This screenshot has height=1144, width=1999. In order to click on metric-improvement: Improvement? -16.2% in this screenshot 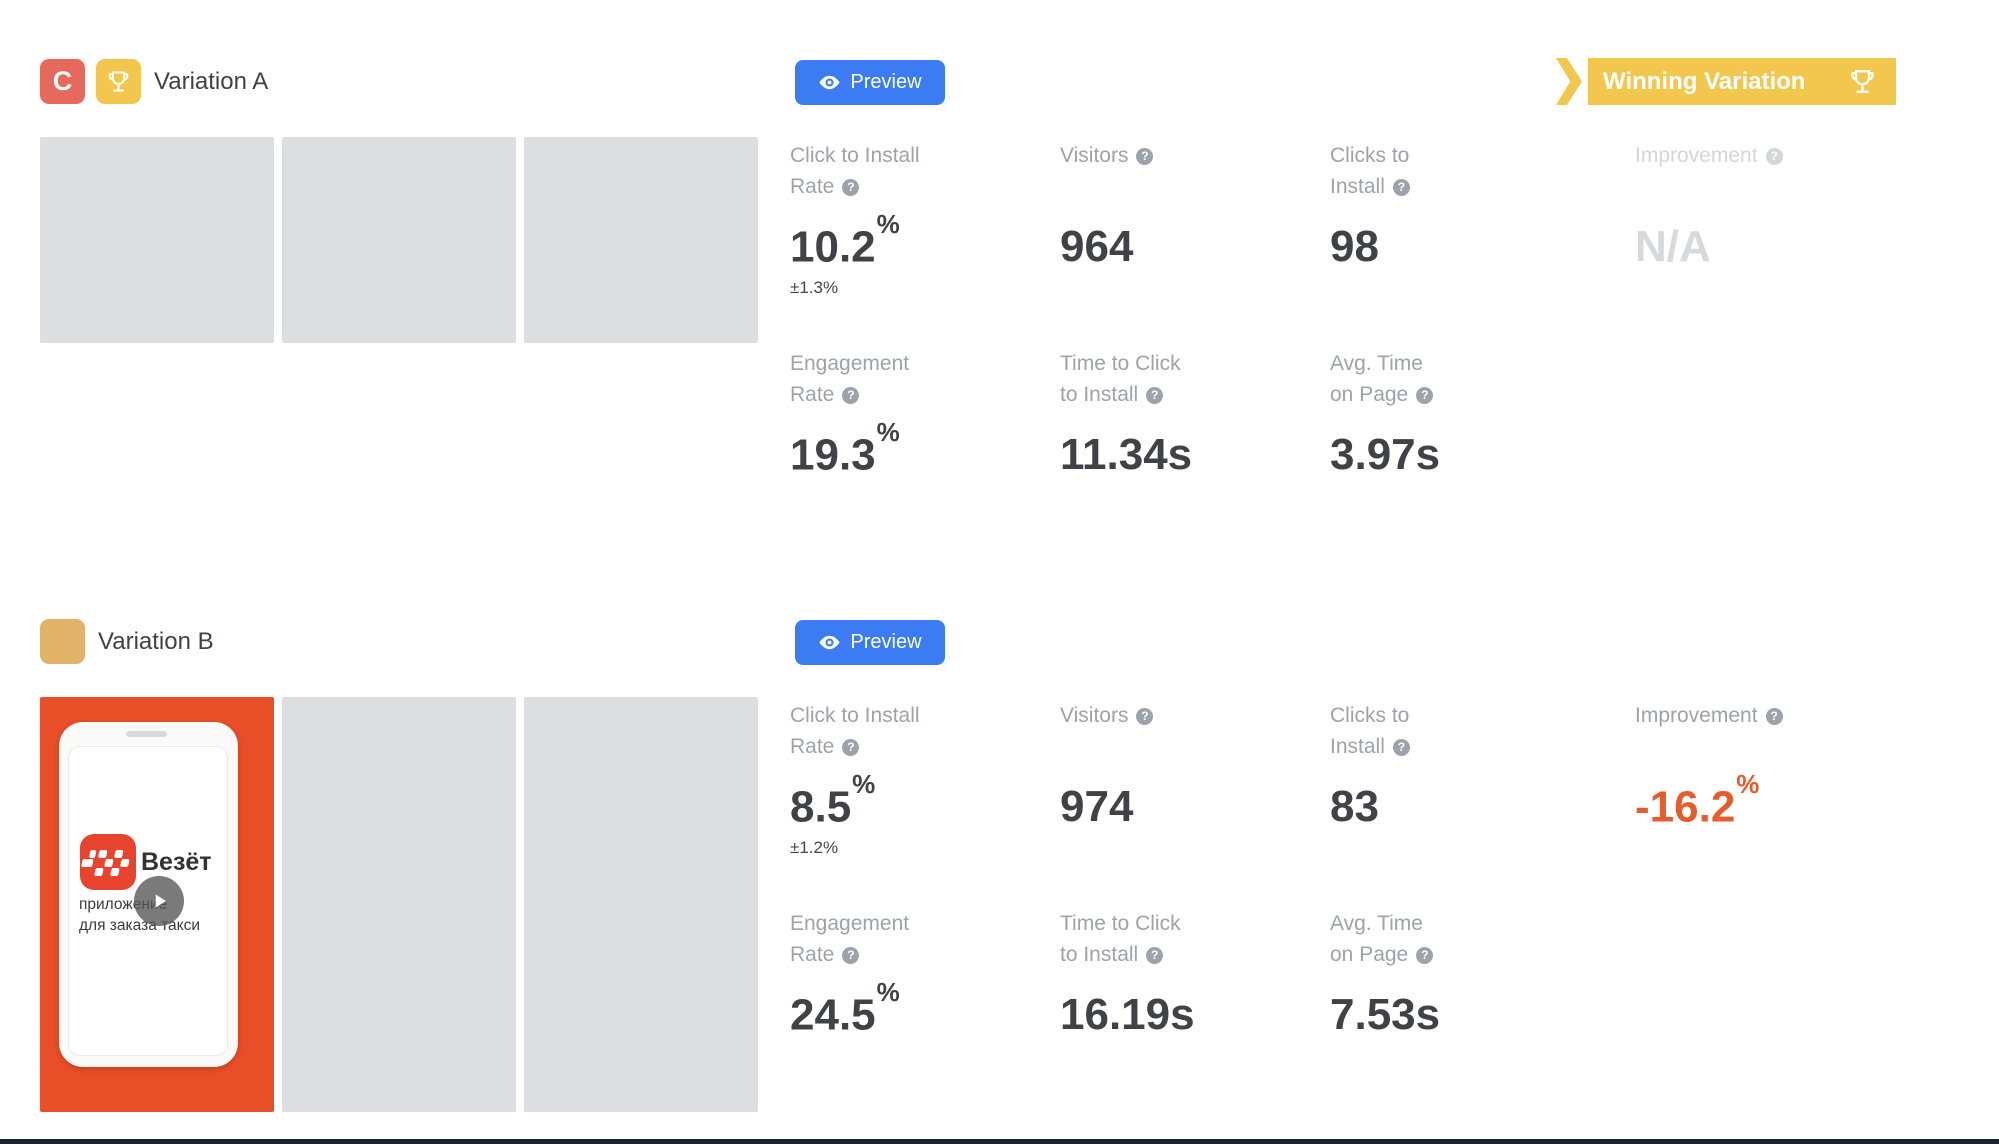, I will do `click(1780, 766)`.